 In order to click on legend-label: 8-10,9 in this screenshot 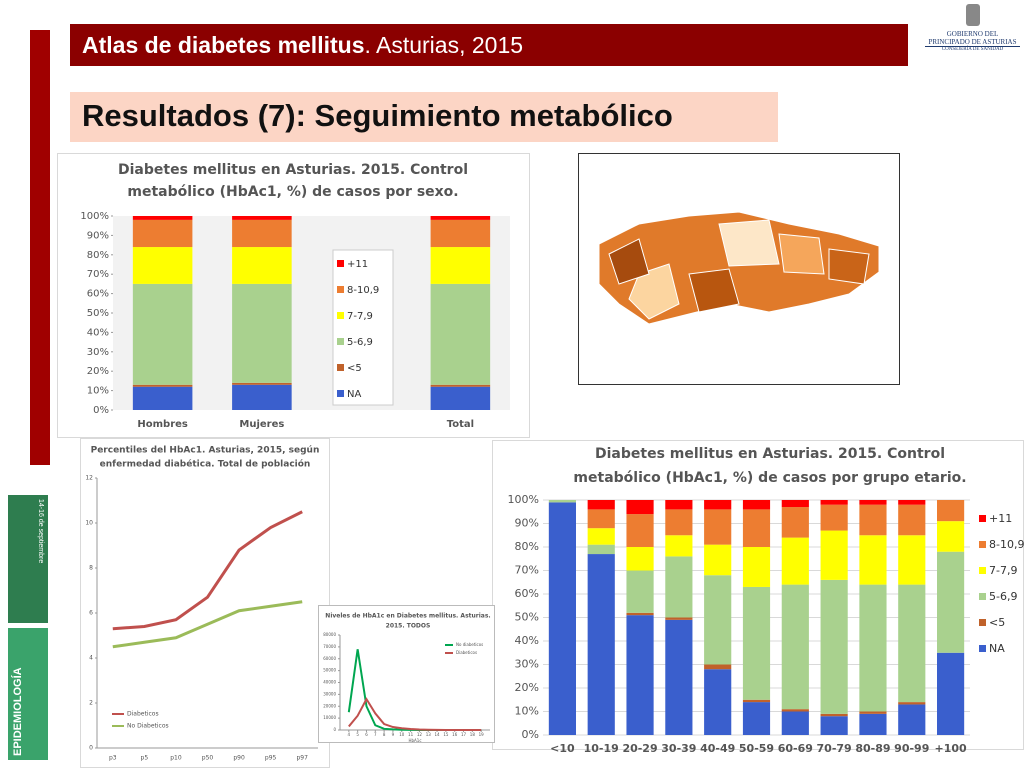, I will do `click(363, 290)`.